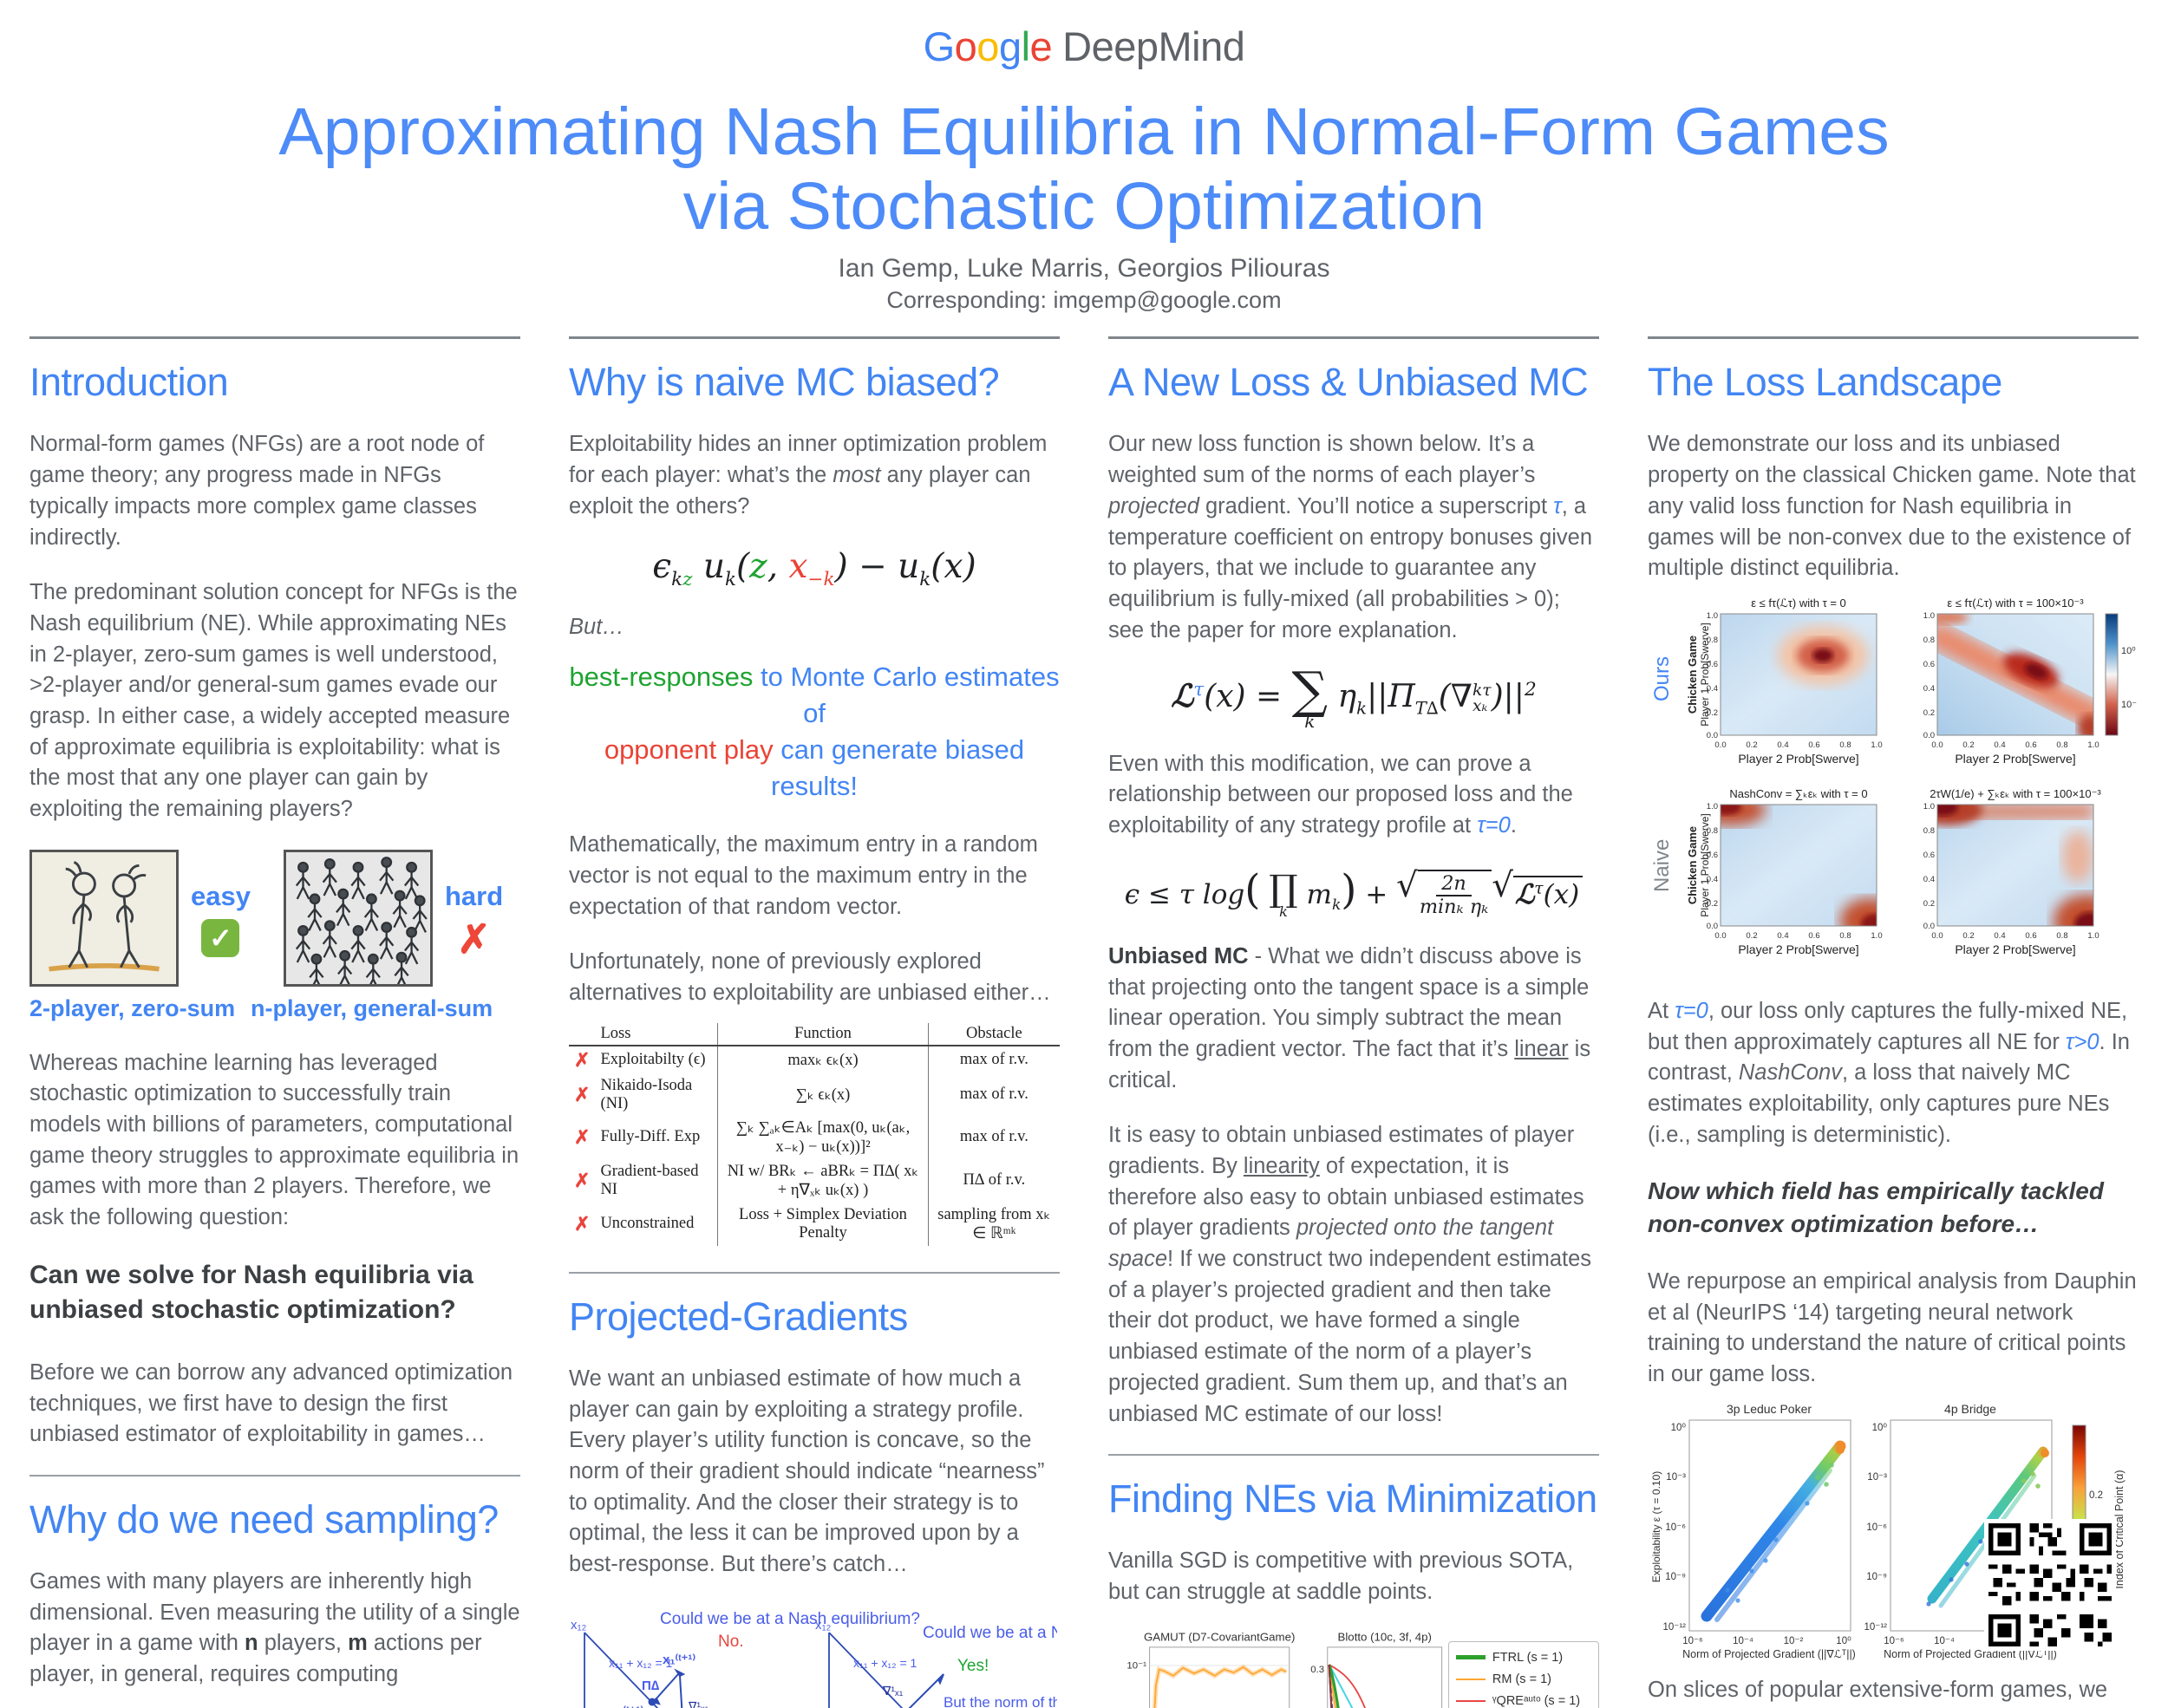 Image resolution: width=2168 pixels, height=1708 pixels. What do you see at coordinates (1705, 864) in the screenshot?
I see `y-axis-label: Player 1 Prob[Swerve]` at bounding box center [1705, 864].